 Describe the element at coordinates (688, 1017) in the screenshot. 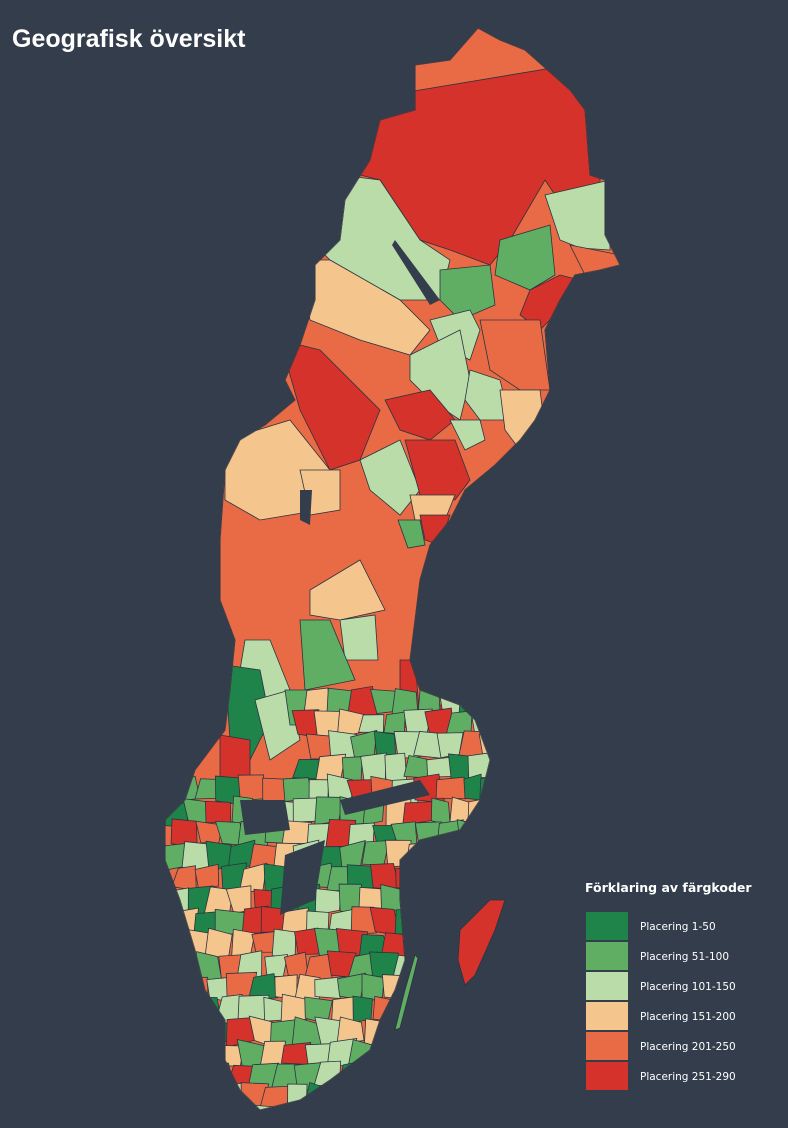

I see `legend-label: Placering 151-200` at that location.